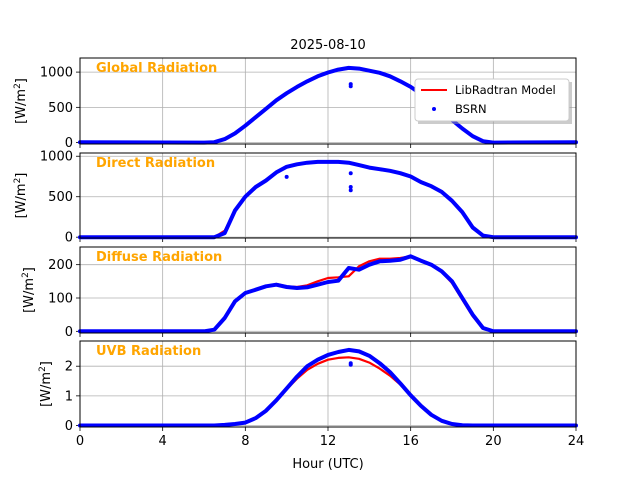  Describe the element at coordinates (60, 299) in the screenshot. I see `y-tick-label: 100` at that location.